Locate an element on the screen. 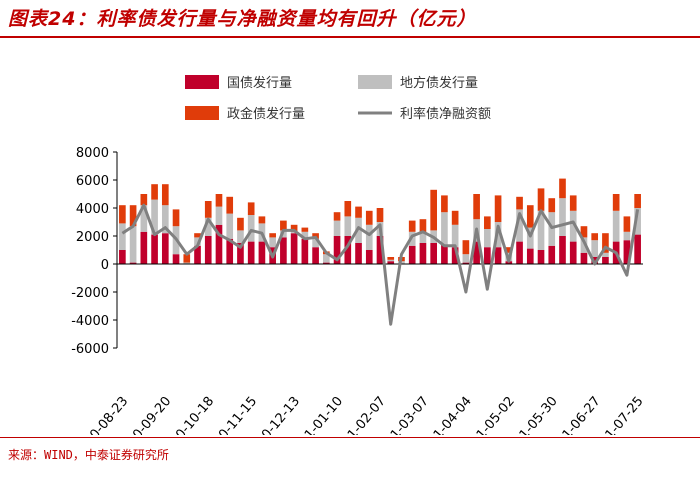  legend-label-2: 地方债发行量 is located at coordinates (439, 83).